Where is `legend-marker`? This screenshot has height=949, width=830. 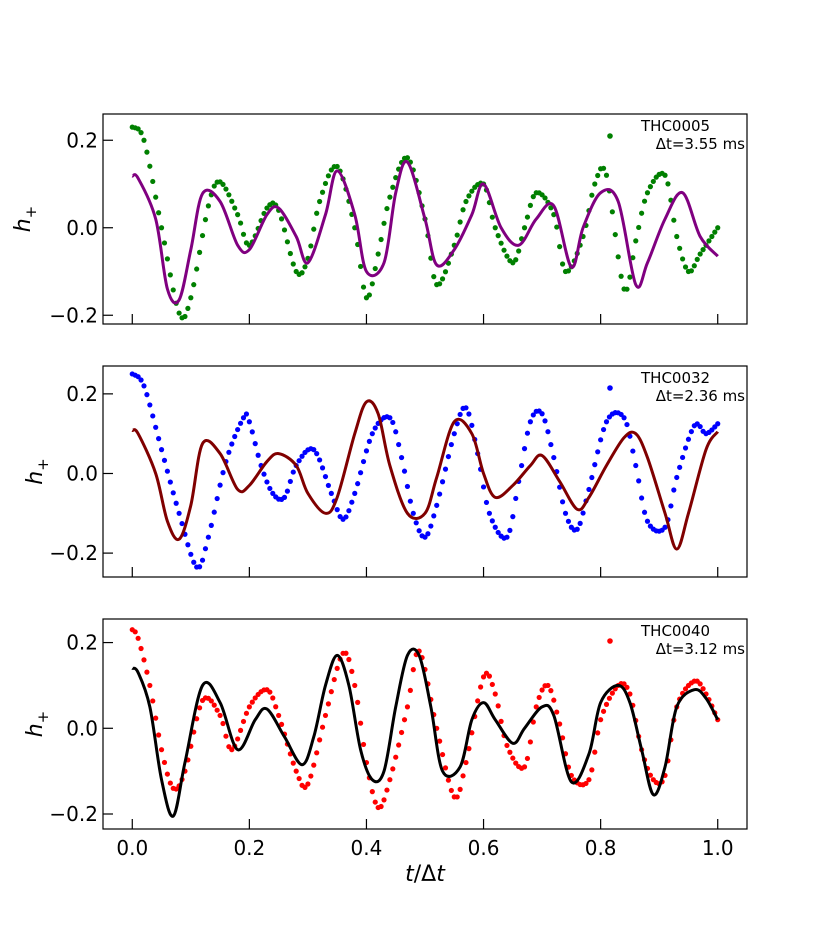 legend-marker is located at coordinates (610, 136).